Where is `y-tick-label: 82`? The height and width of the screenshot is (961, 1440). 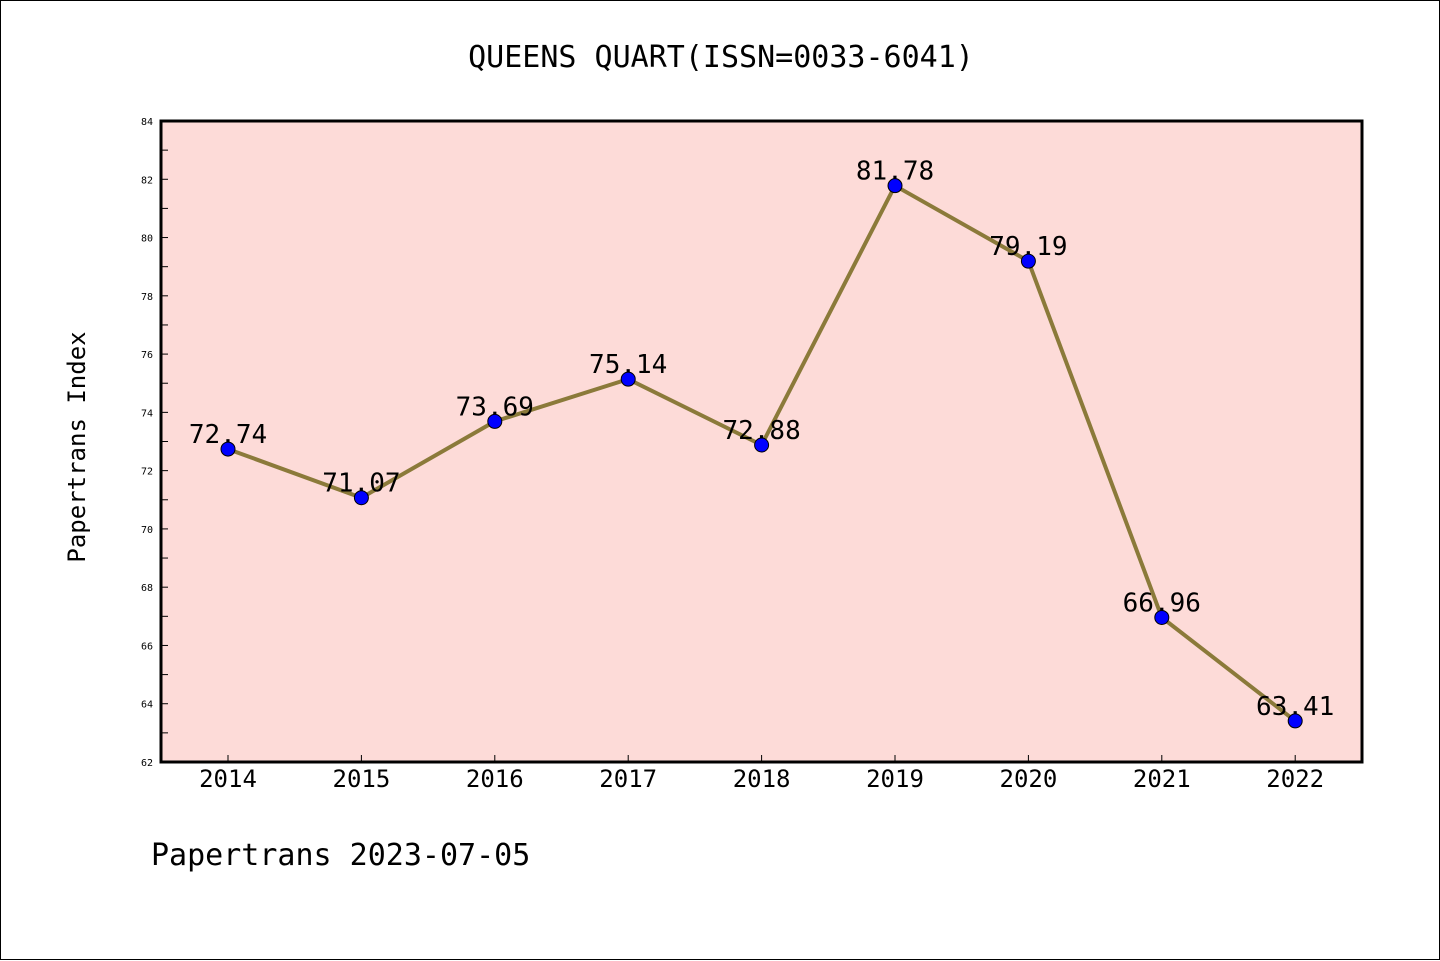 y-tick-label: 82 is located at coordinates (147, 180).